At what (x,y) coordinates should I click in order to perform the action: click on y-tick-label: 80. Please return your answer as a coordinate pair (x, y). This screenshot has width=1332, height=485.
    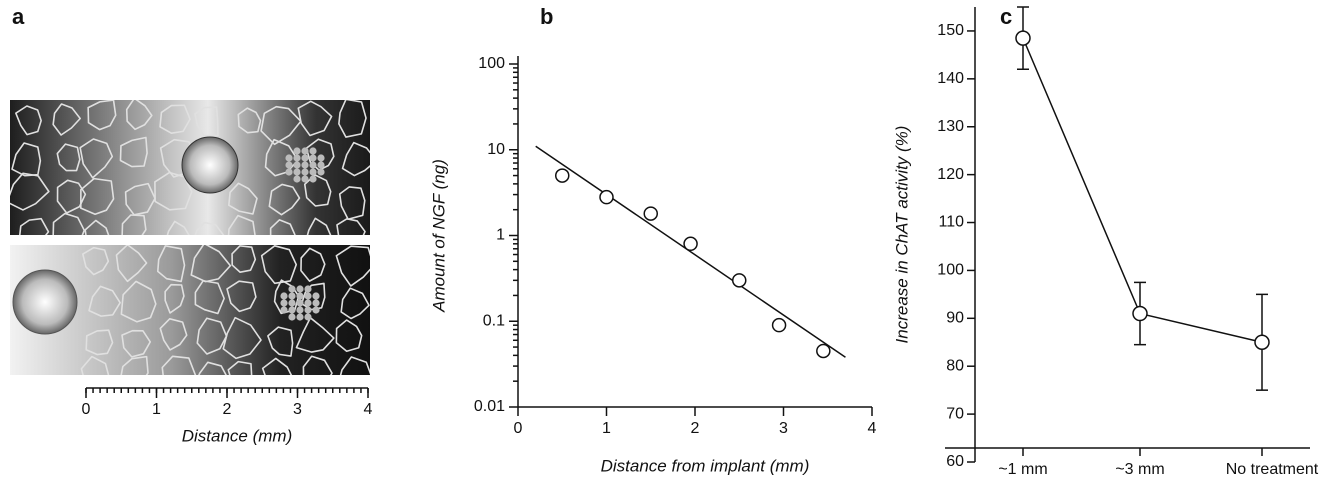
    Looking at the image, I should click on (955, 365).